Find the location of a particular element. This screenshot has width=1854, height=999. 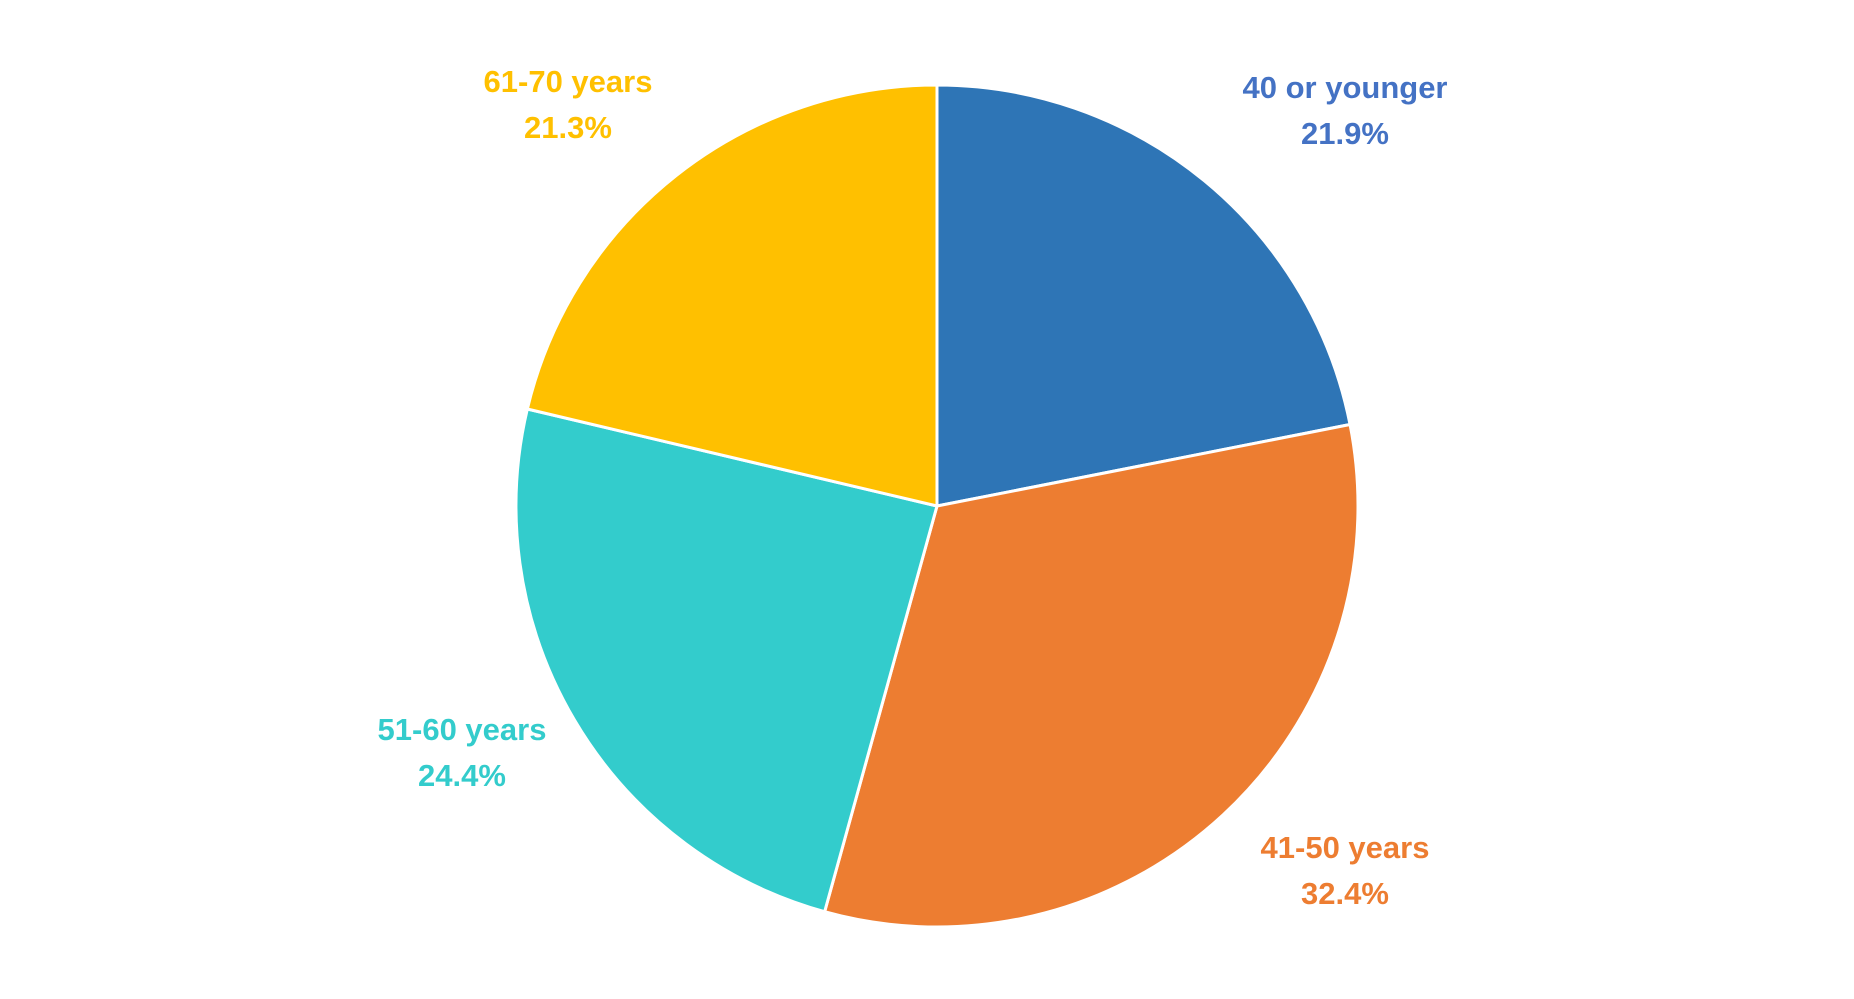

slice-value-label-1: 21.9% is located at coordinates (1345, 133).